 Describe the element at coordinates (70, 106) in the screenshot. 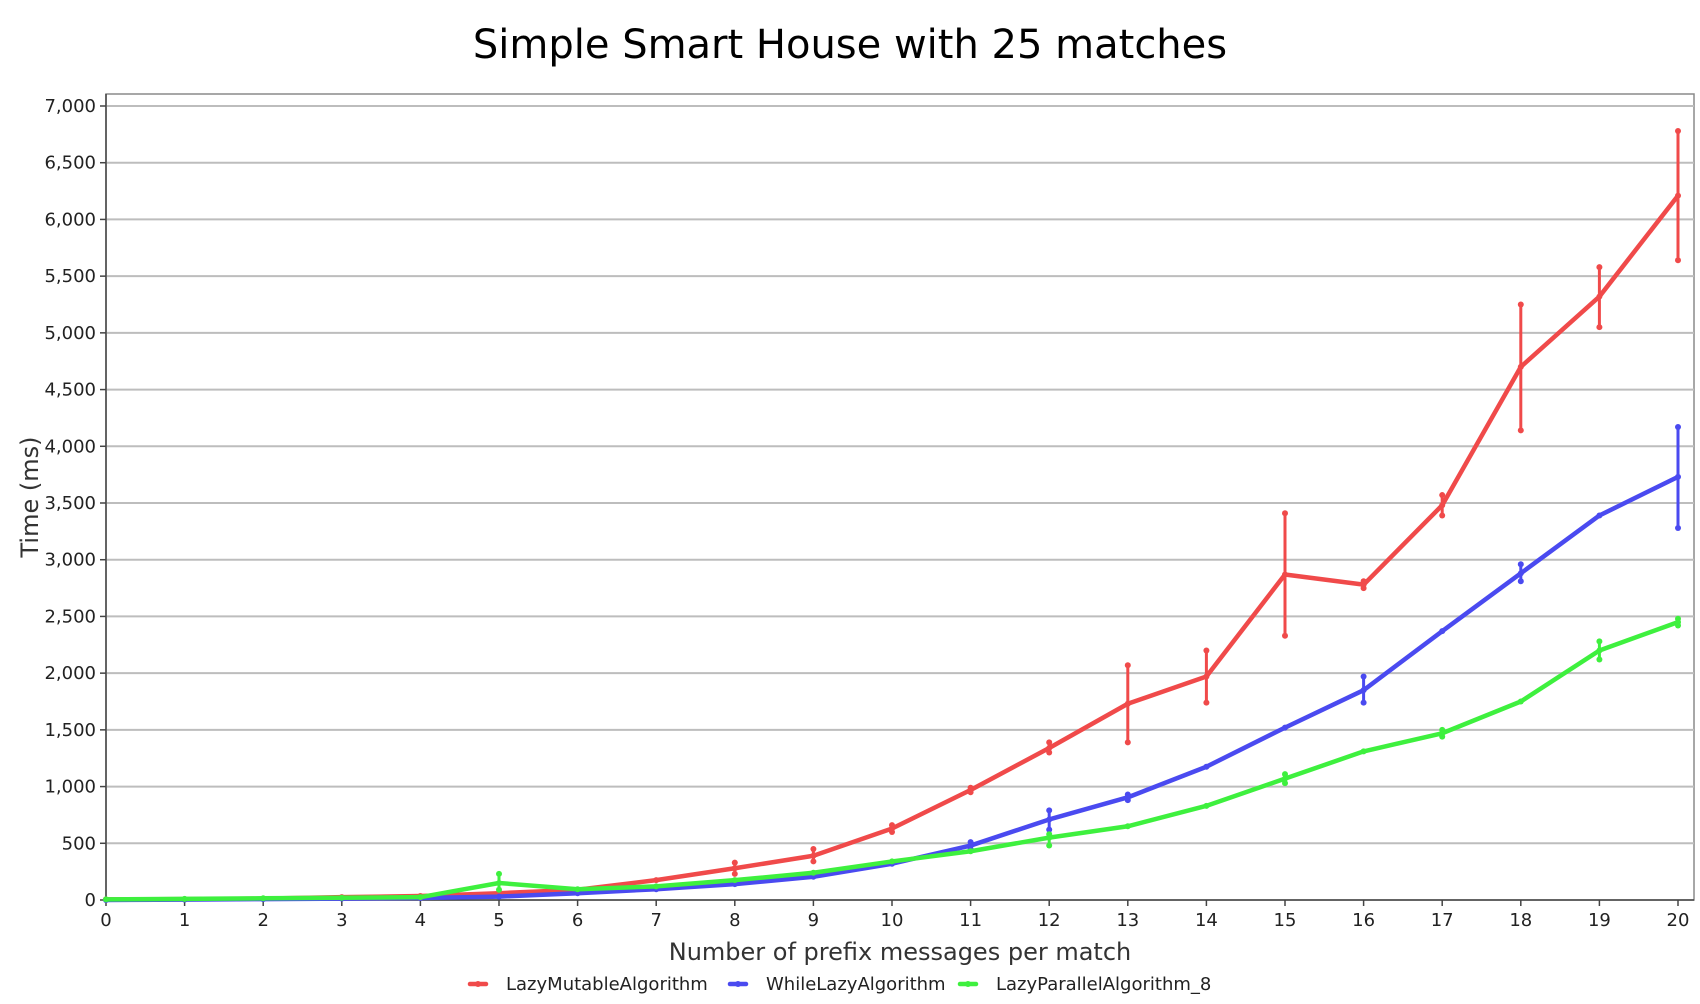

I see `y-tick-label-14: 7,000` at that location.